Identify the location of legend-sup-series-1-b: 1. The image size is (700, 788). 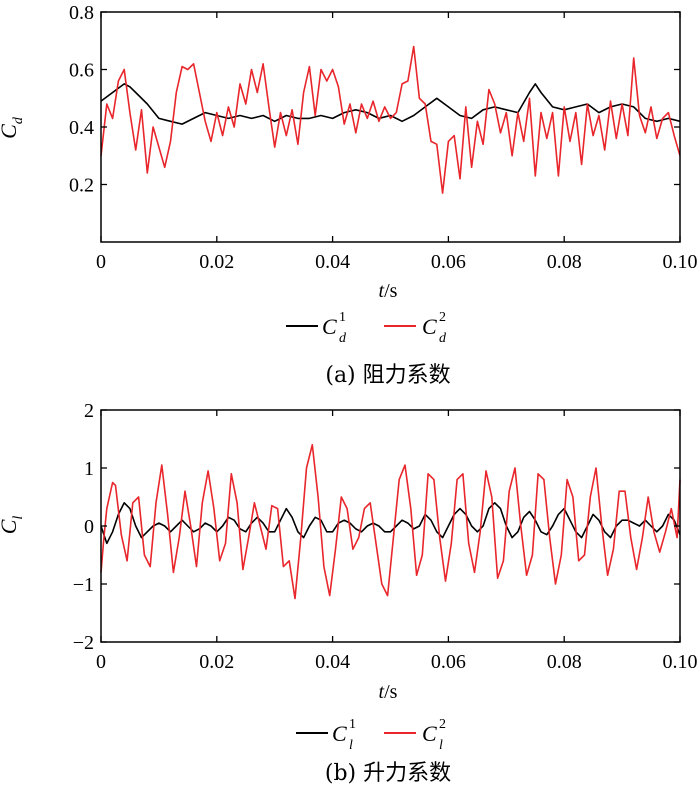
(352, 724).